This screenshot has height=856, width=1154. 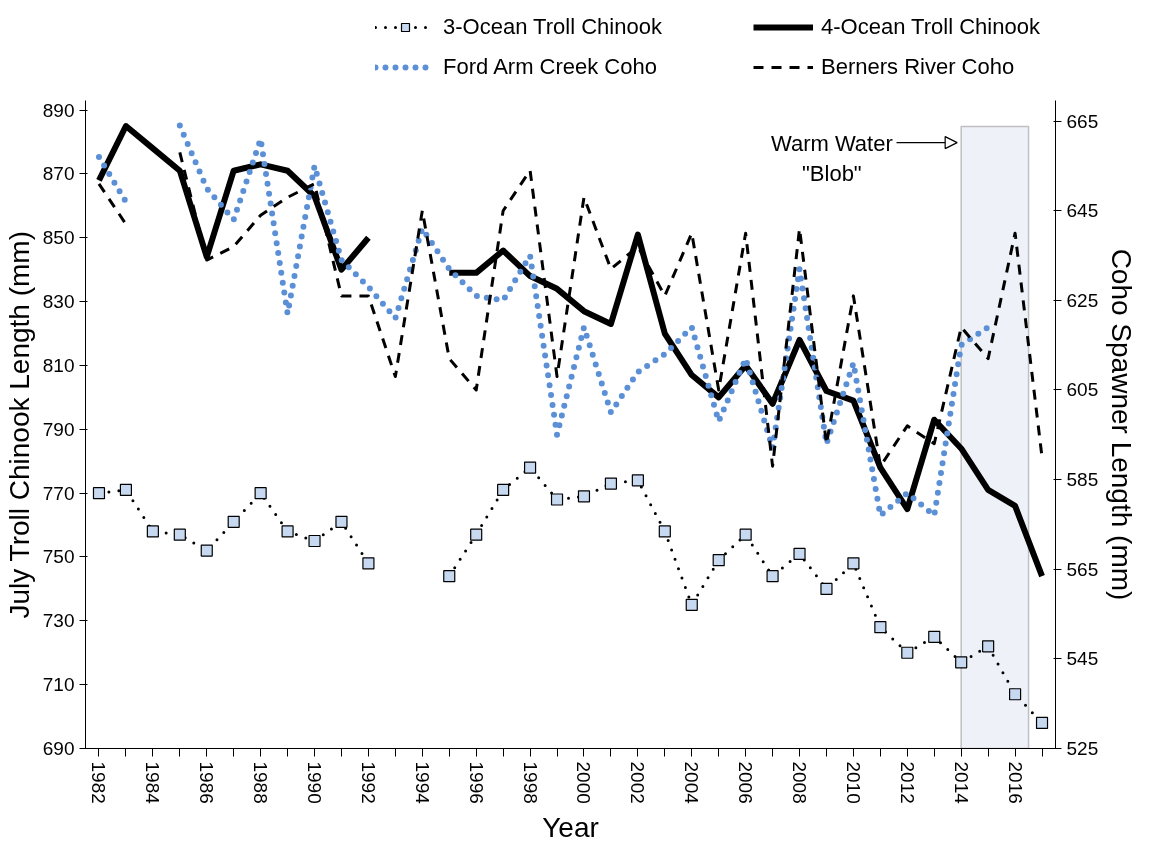 I want to click on y2-axis-title: Coho Spawner Length (mm), so click(x=1122, y=424).